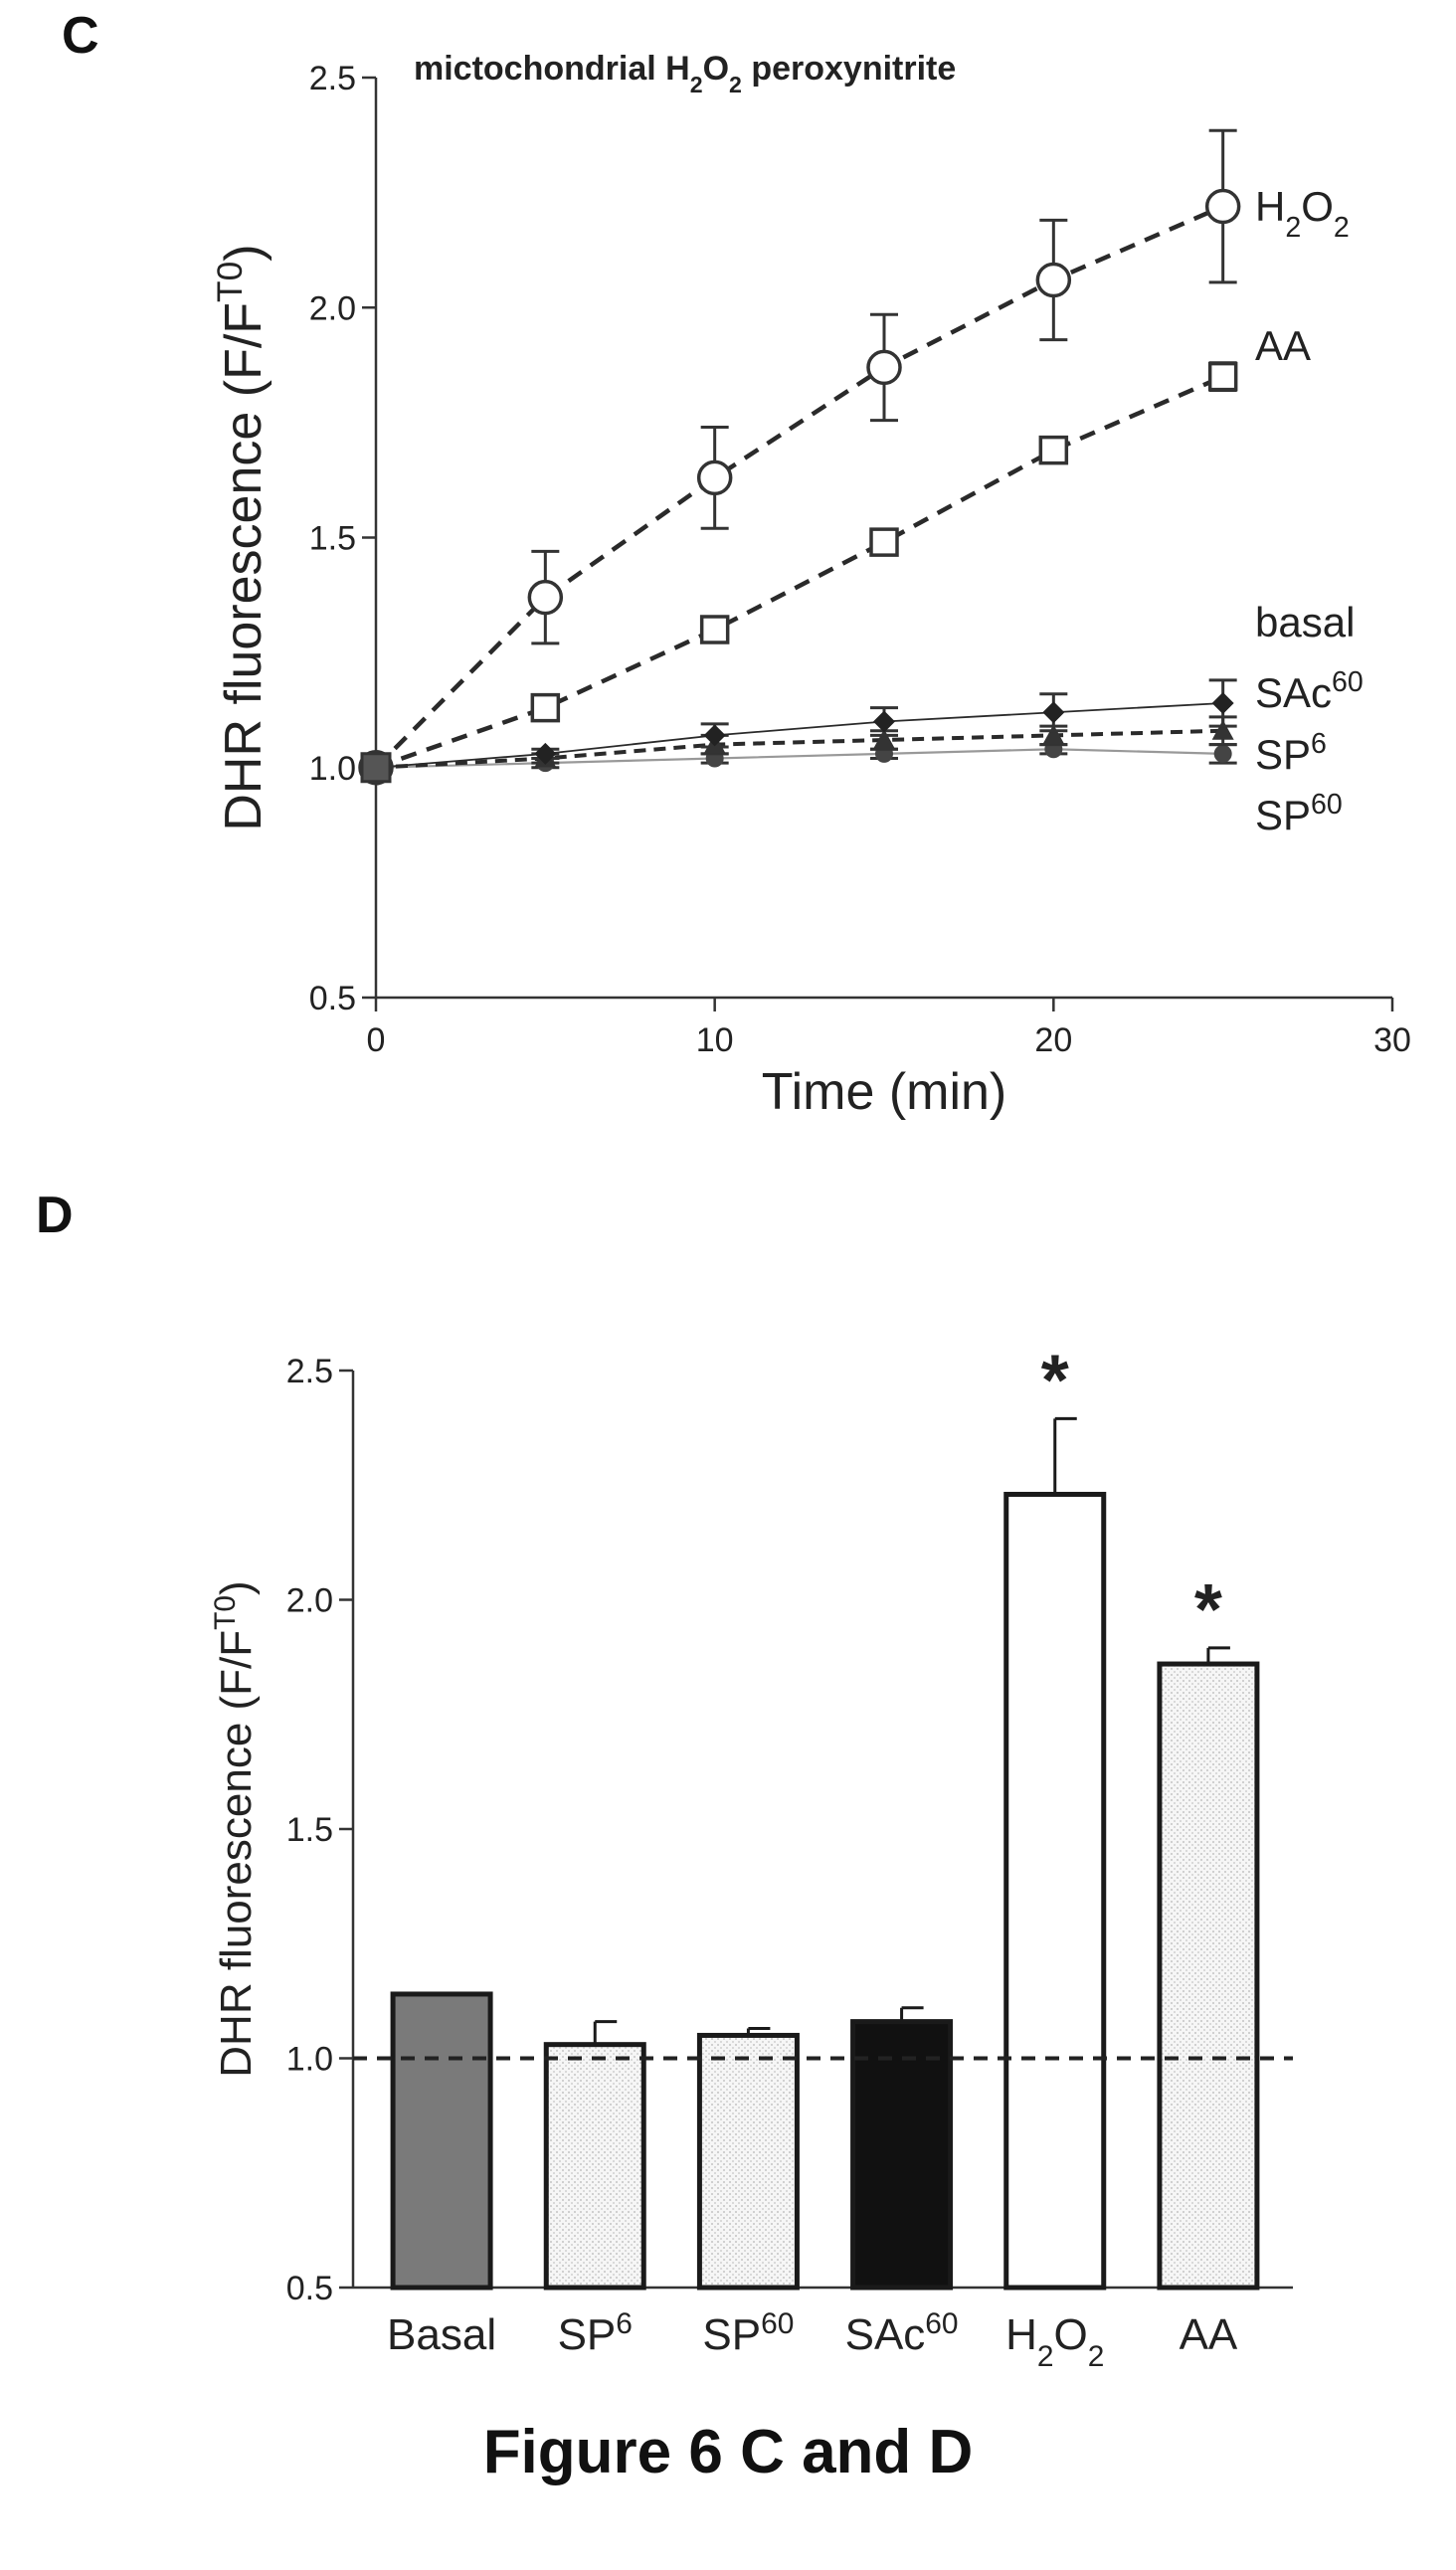  Describe the element at coordinates (309, 1601) in the screenshot. I see `y-tick-label-d: 2.0` at that location.